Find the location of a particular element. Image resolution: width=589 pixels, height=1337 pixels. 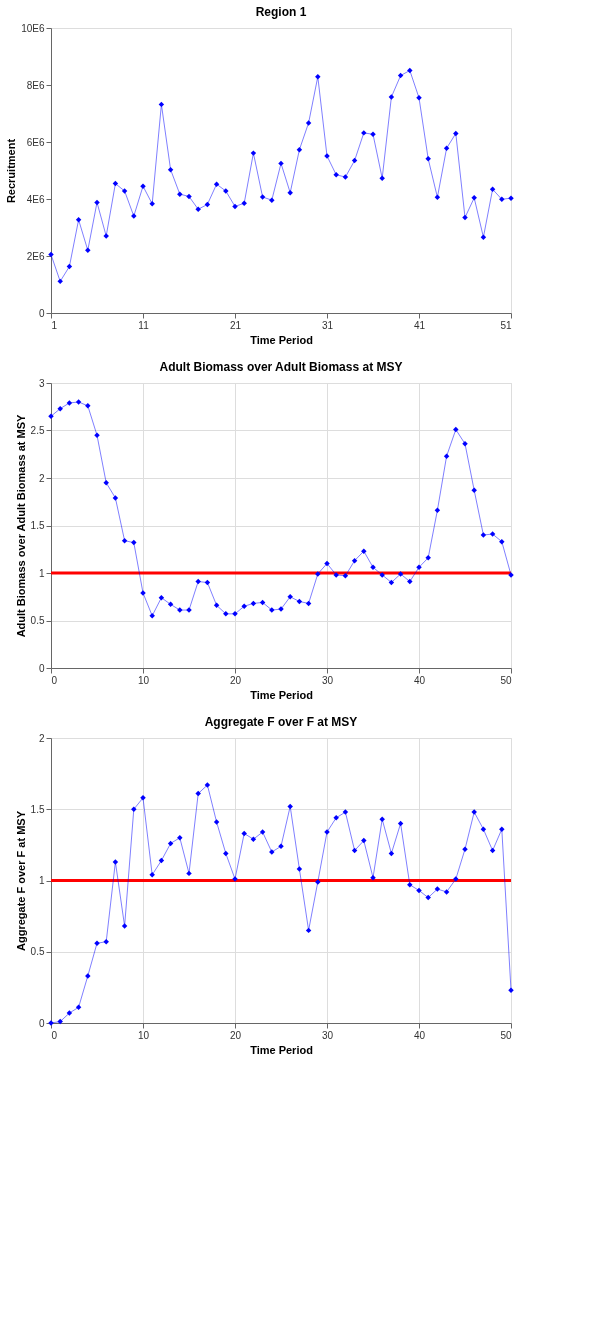

chart-title: Adult Biomass over Adult Biomass at MSY is located at coordinates (281, 367).